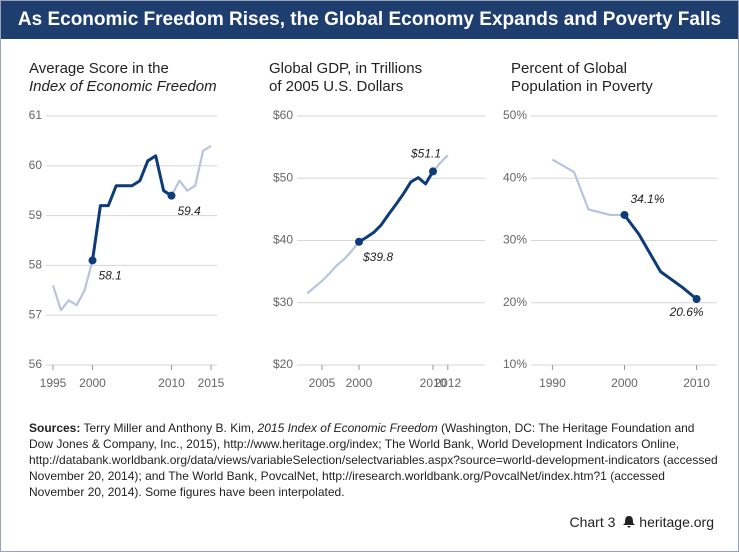 The image size is (739, 552). I want to click on y-tick-label: 60, so click(36, 165).